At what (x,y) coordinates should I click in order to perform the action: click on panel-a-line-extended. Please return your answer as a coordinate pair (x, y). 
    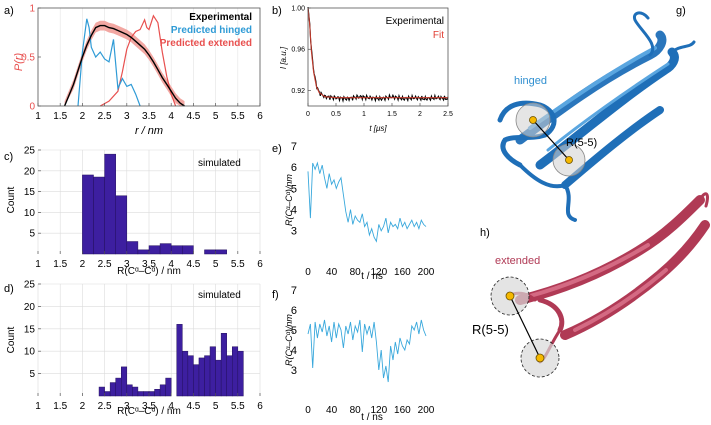
    Looking at the image, I should click on (138, 60).